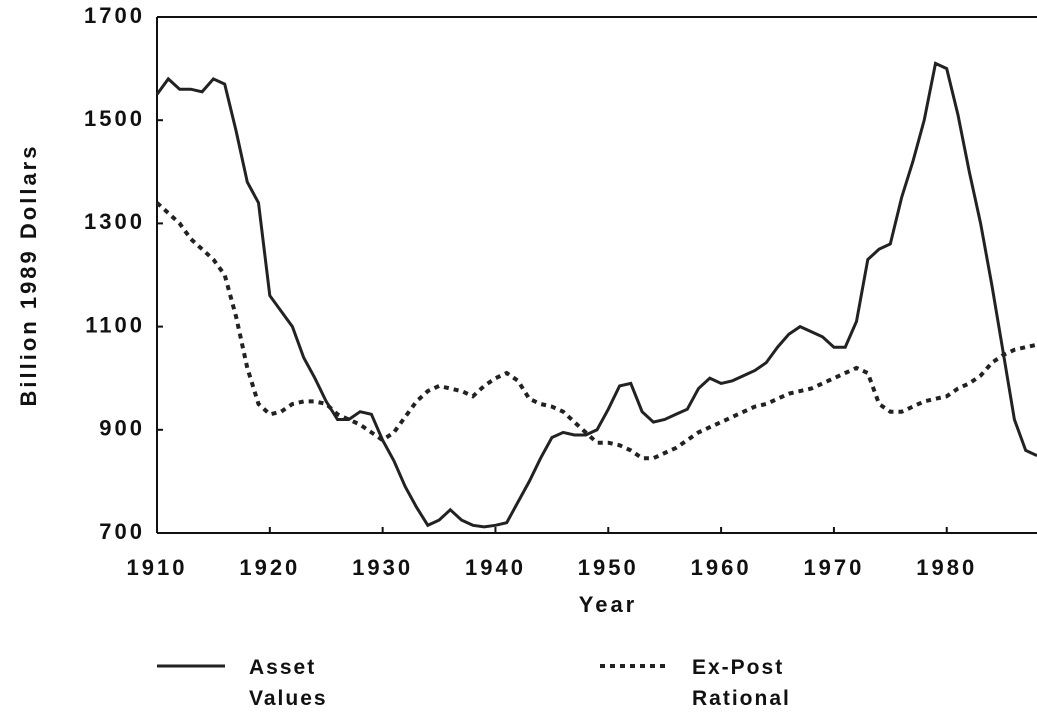  I want to click on y-tick-label: 1700, so click(114, 15).